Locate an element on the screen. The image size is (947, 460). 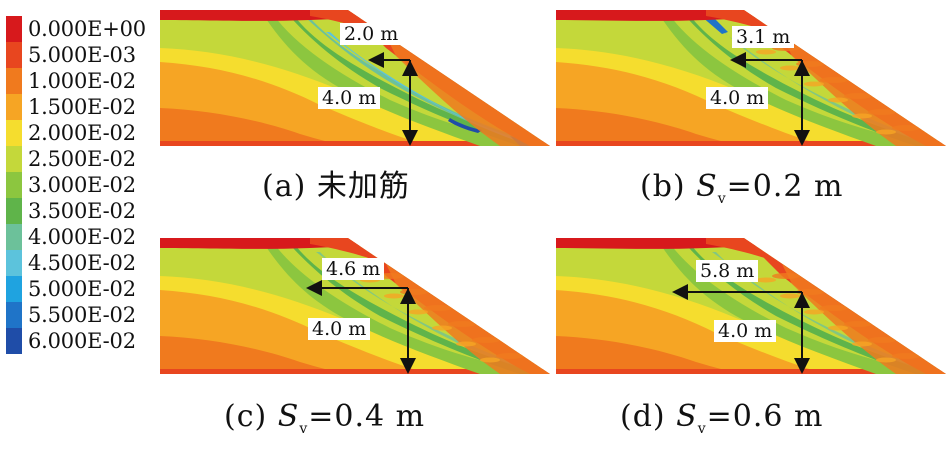
width-label: 2.0 m is located at coordinates (371, 34).